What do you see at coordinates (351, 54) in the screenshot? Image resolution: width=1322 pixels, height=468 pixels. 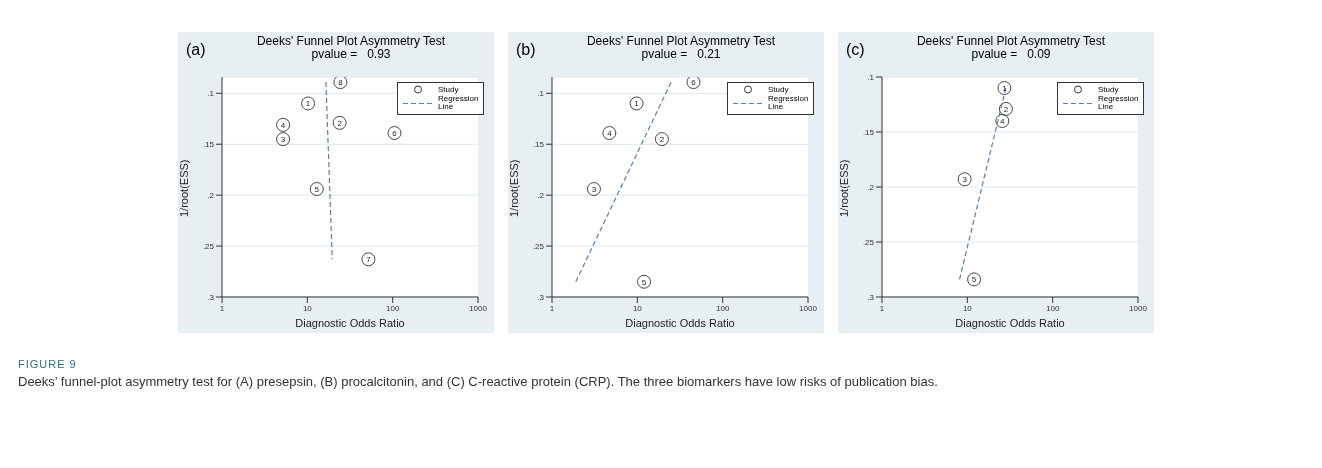 I see `chart-subtitle: pvalue = 0.93` at bounding box center [351, 54].